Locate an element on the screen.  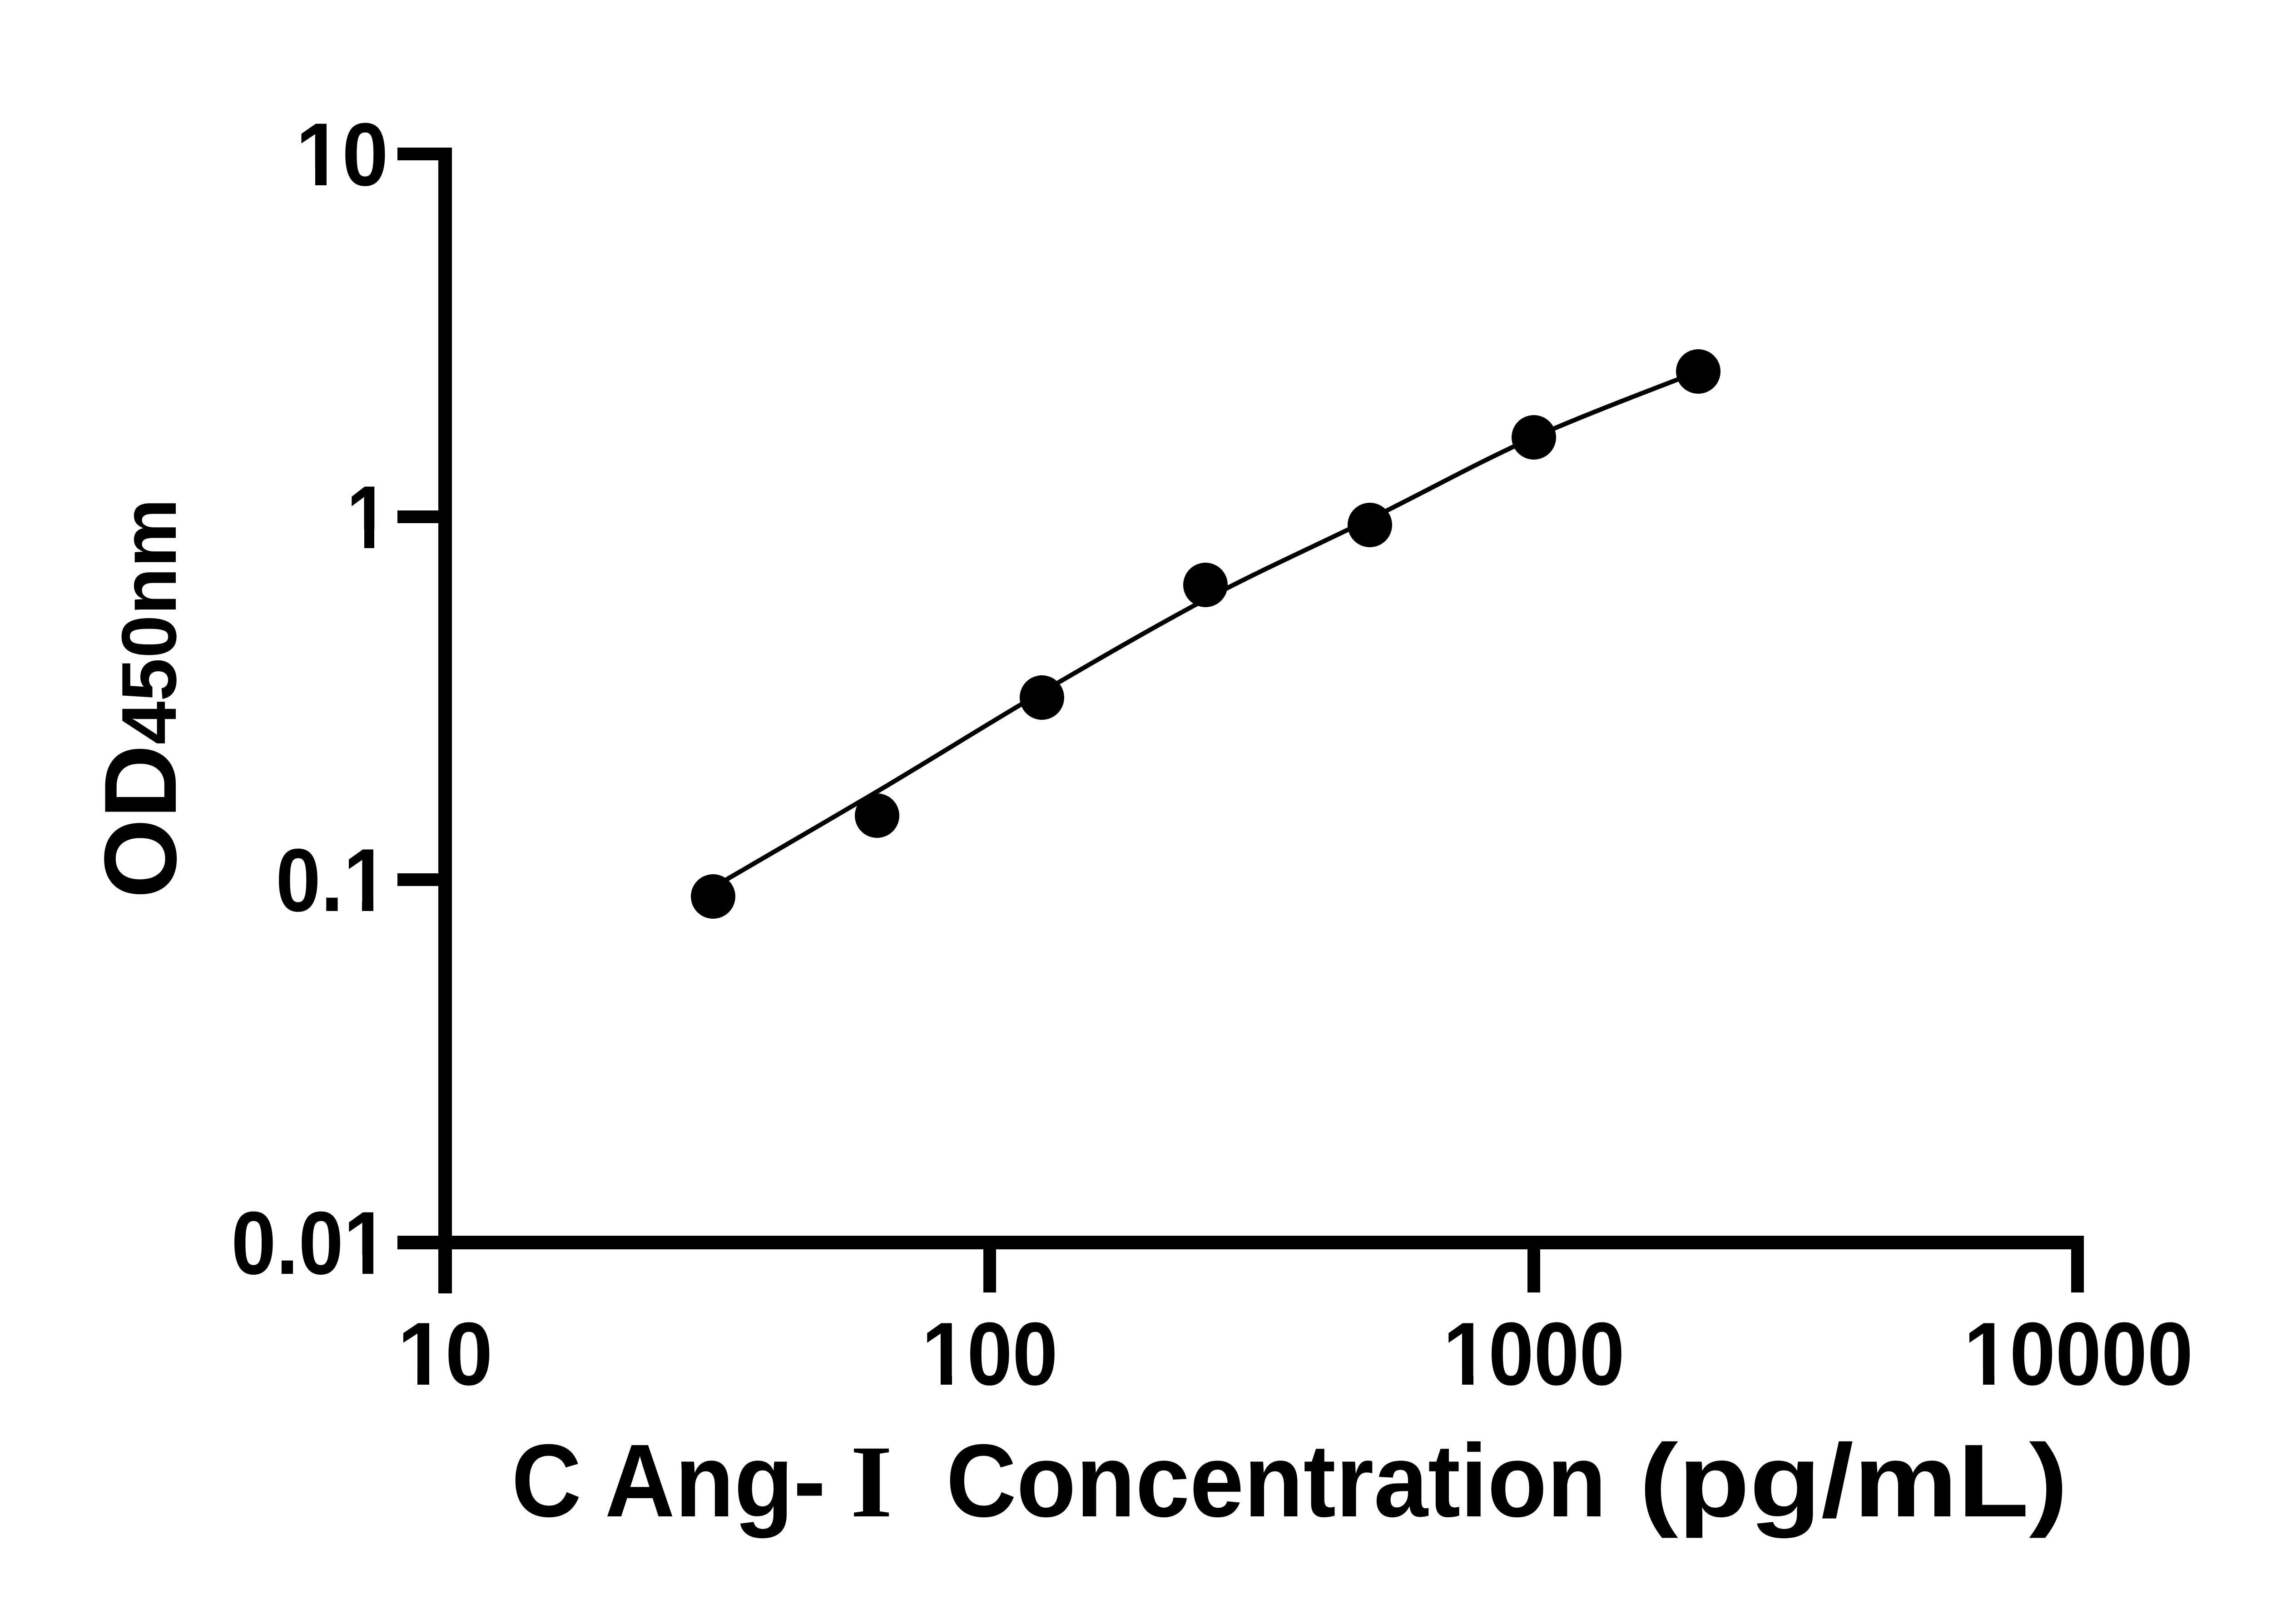
svg-text: 0.1 is located at coordinates (332, 880).